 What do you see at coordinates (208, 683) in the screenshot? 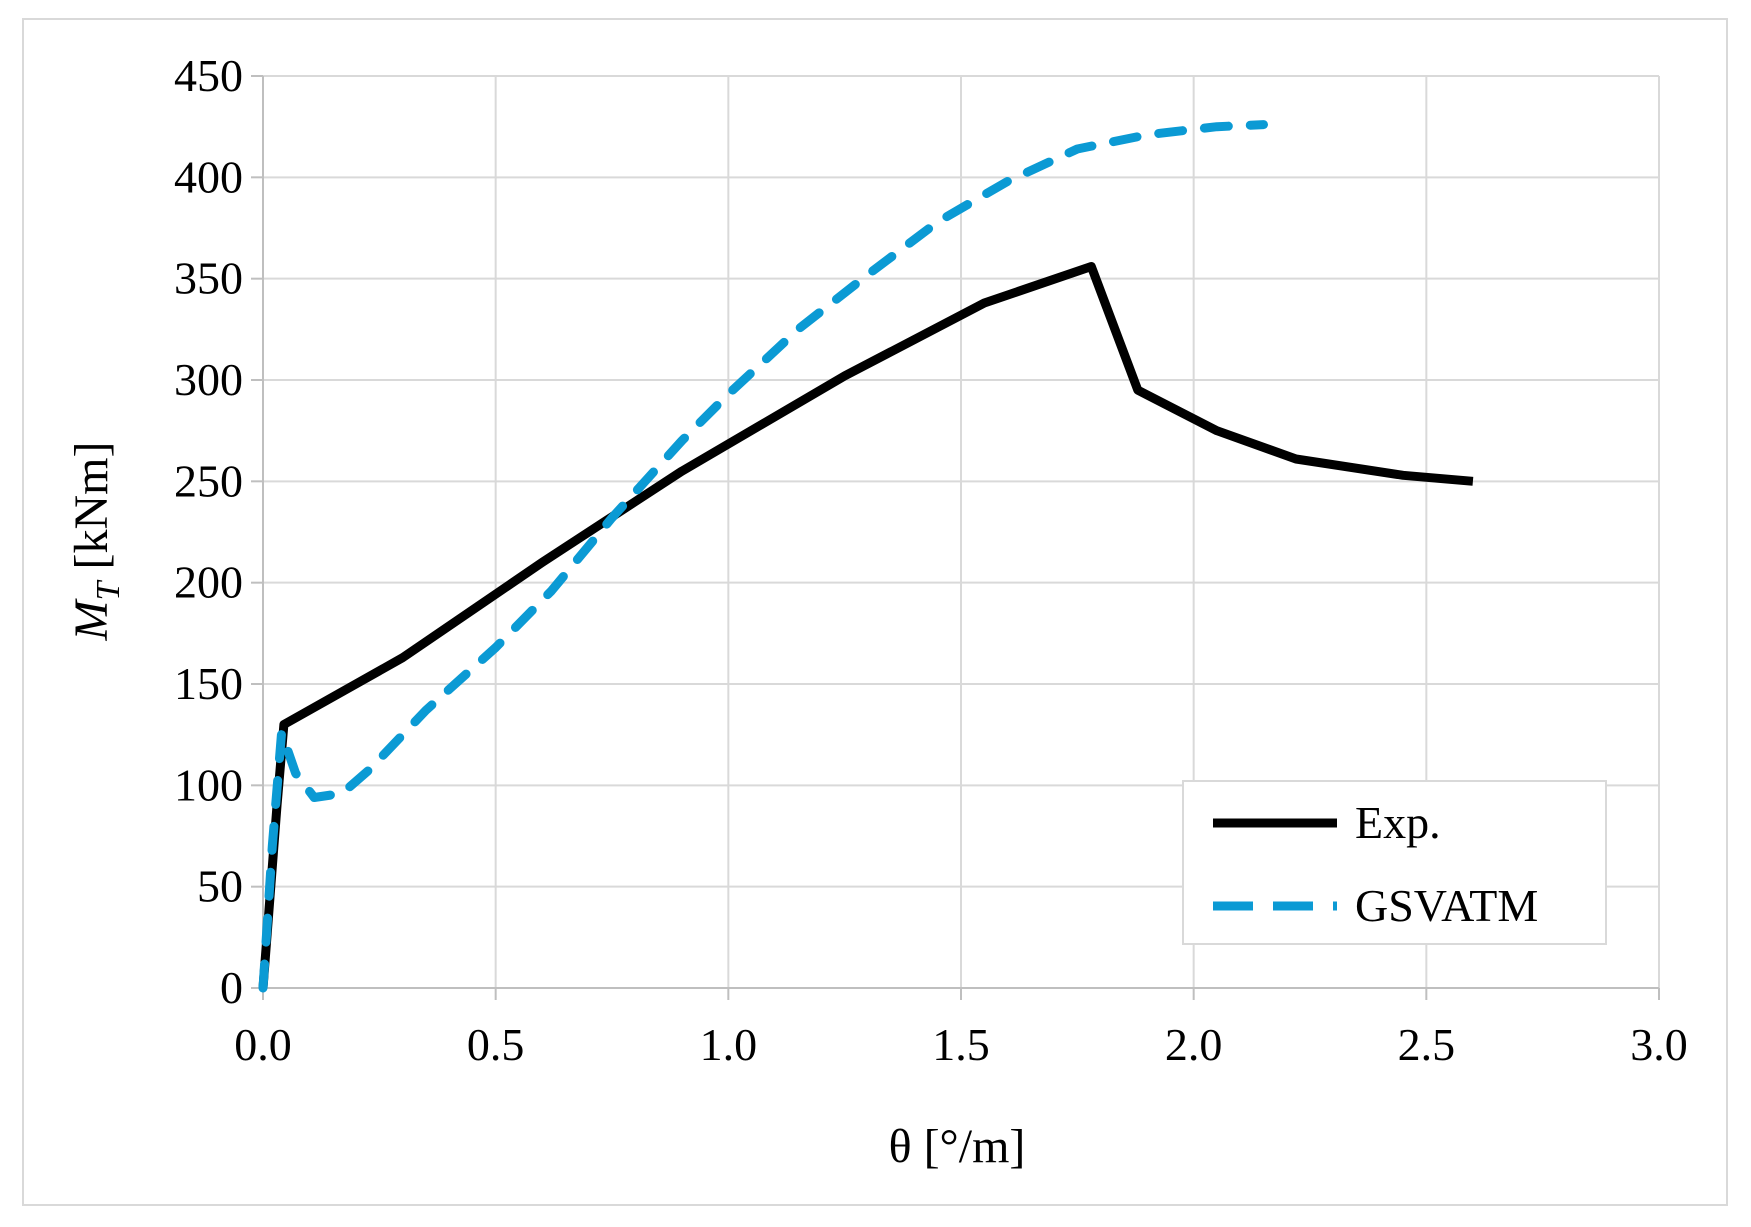
I see `y-tick-label: 150` at bounding box center [208, 683].